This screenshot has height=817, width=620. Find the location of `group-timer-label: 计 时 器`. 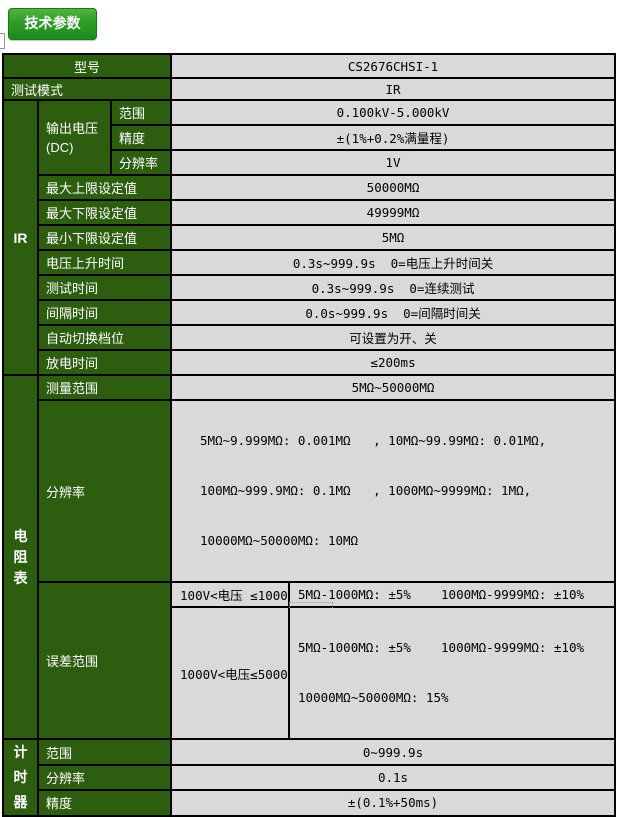

group-timer-label: 计 时 器 is located at coordinates (20, 777).